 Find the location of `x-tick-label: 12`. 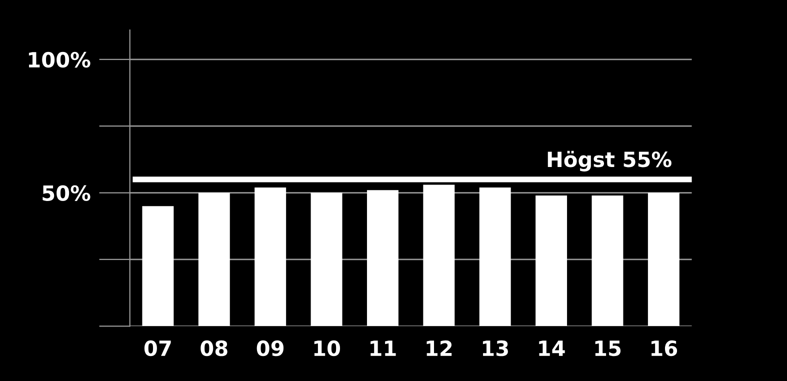

x-tick-label: 12 is located at coordinates (439, 348).